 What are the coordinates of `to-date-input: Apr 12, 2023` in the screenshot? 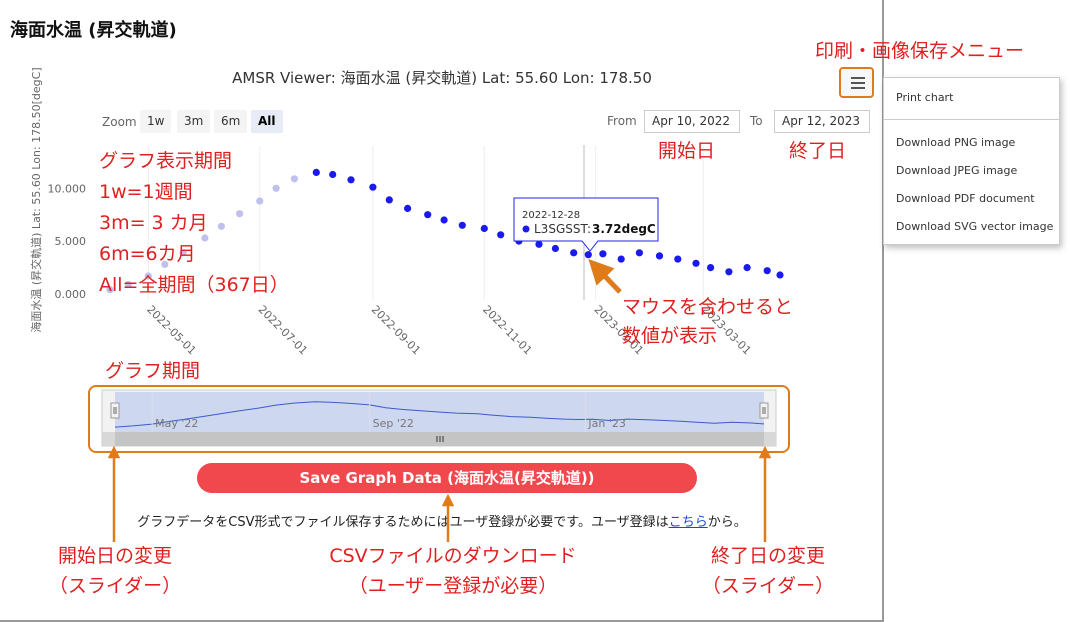 It's located at (822, 121).